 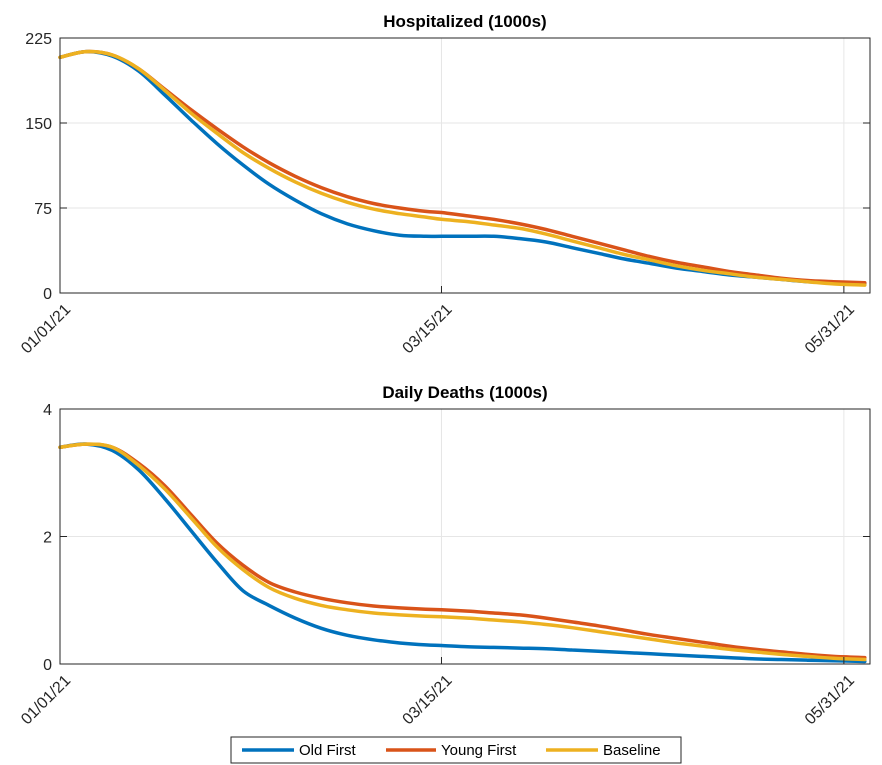 I want to click on x-ticks-hospitalized: 01/01/21 03/15/21 05/31/21, so click(x=438, y=321).